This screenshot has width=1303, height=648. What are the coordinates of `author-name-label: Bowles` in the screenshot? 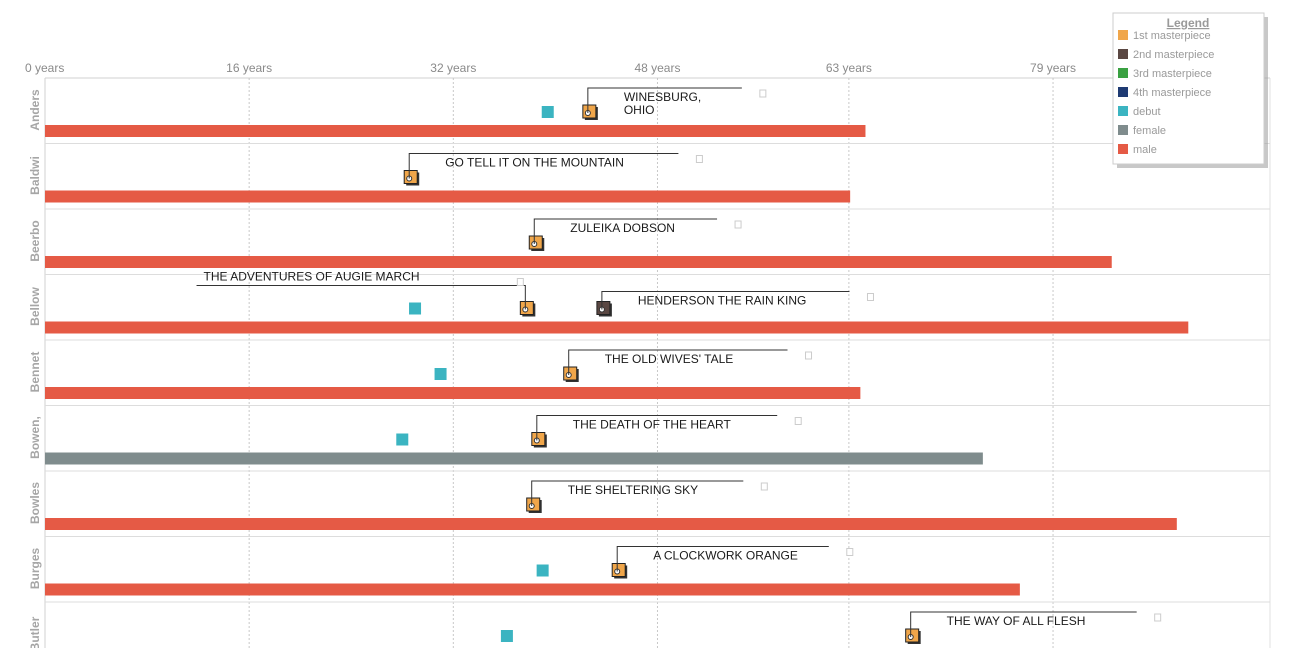 It's located at (35, 503).